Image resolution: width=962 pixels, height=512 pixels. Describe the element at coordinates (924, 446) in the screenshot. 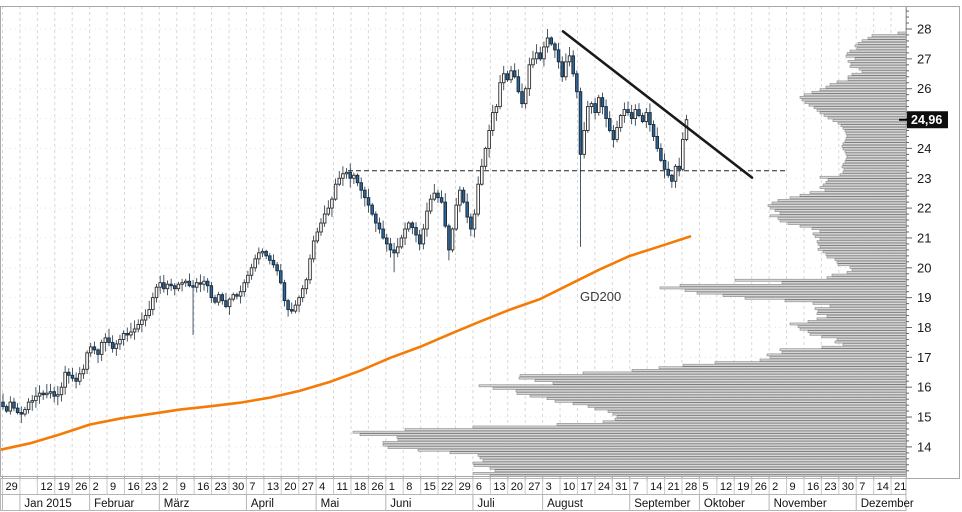

I see `price-tick-label: 14` at that location.